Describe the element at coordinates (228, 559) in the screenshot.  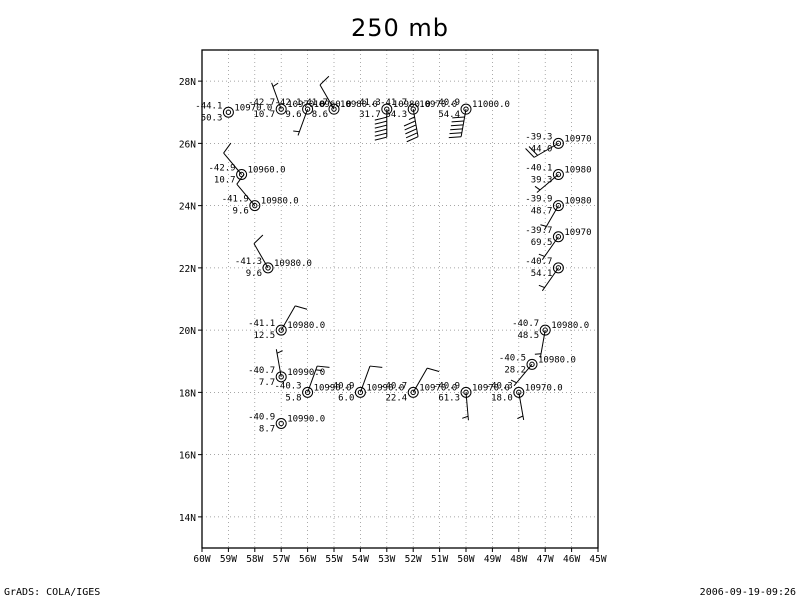
I see `x-tick-label: 59W` at that location.